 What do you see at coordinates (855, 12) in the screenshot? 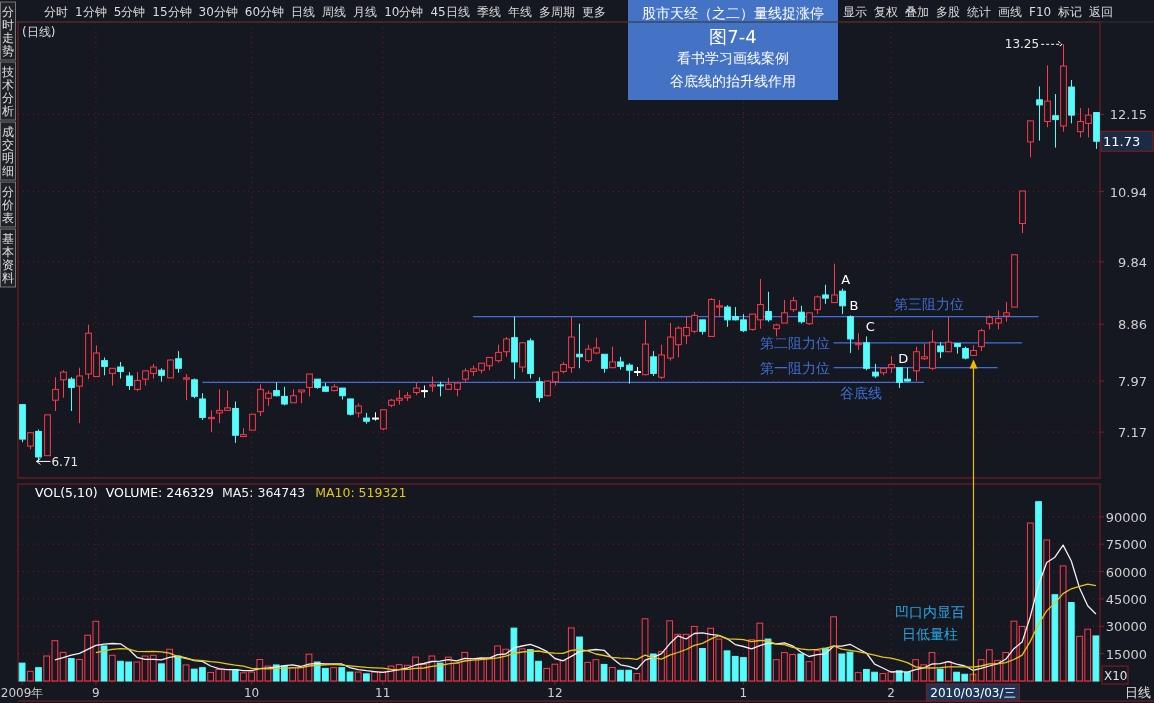
I see `text: 显示` at bounding box center [855, 12].